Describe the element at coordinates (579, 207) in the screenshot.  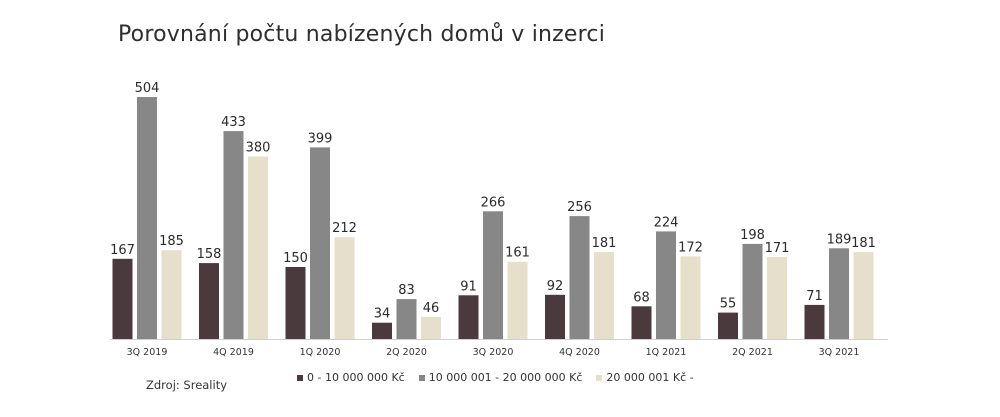
I see `data-label-2-6: 256` at that location.